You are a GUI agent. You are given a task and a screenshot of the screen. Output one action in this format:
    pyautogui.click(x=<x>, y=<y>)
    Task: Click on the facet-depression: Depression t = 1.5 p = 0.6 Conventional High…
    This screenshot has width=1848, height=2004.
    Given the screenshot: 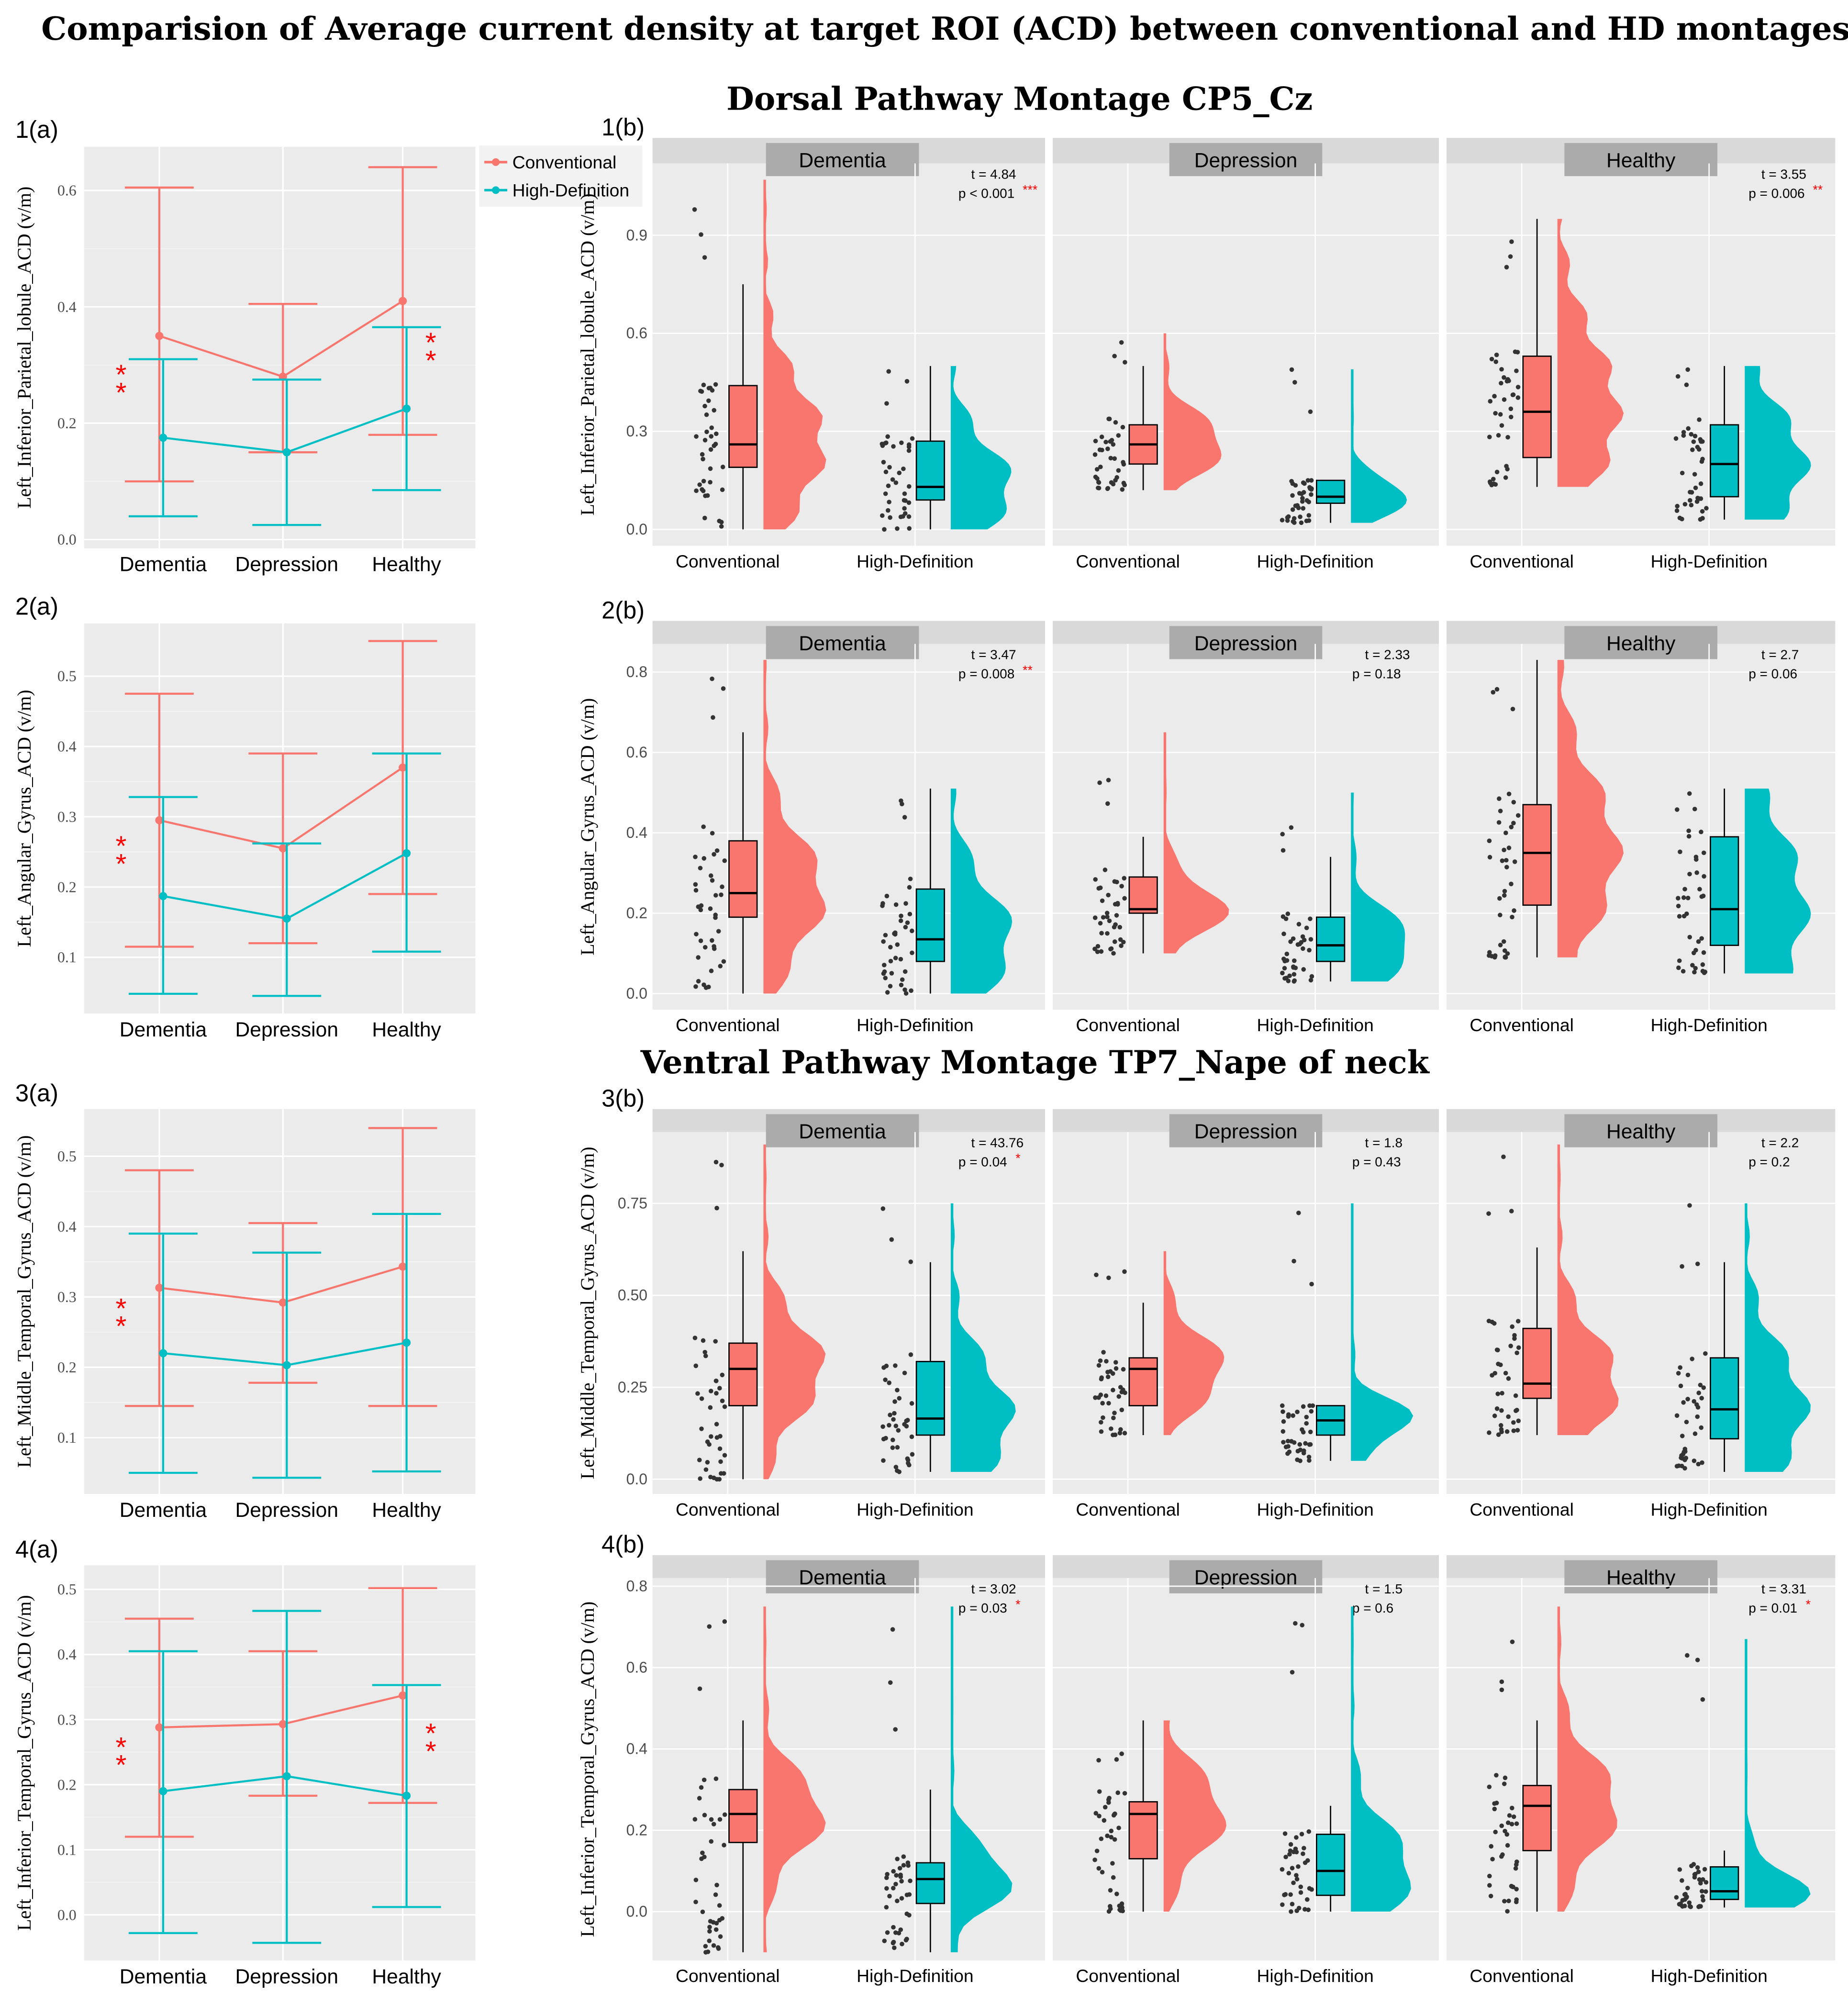 What is the action you would take?
    pyautogui.click(x=1246, y=1770)
    